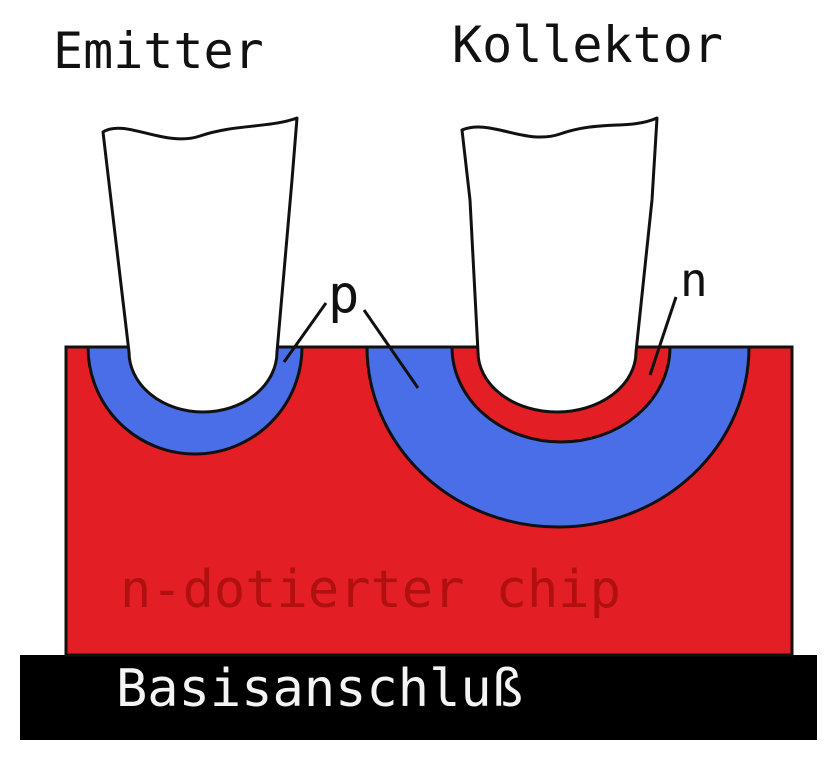 Image resolution: width=837 pixels, height=768 pixels. Describe the element at coordinates (158, 51) in the screenshot. I see `emitter-label: Emitter` at that location.